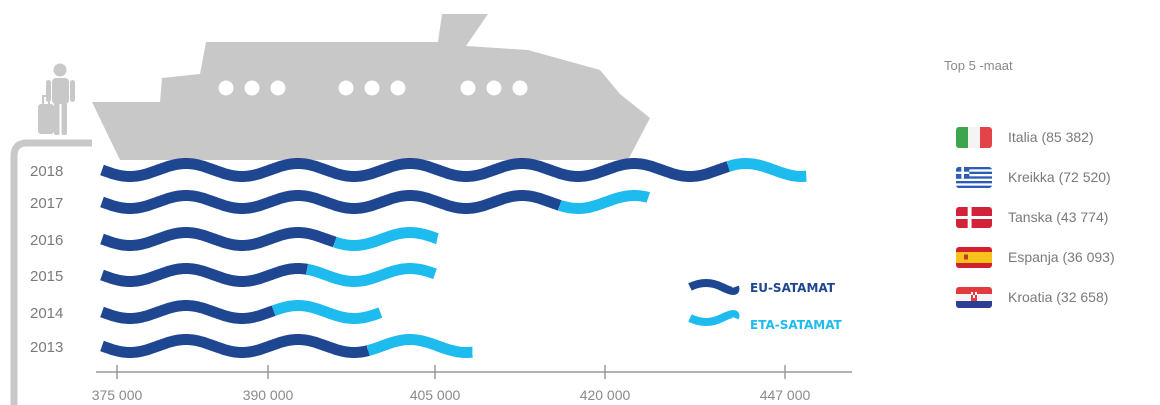 This screenshot has width=1160, height=405. I want to click on year-labels: 2018 2017 2016 2015 2014 2013, so click(46, 259).